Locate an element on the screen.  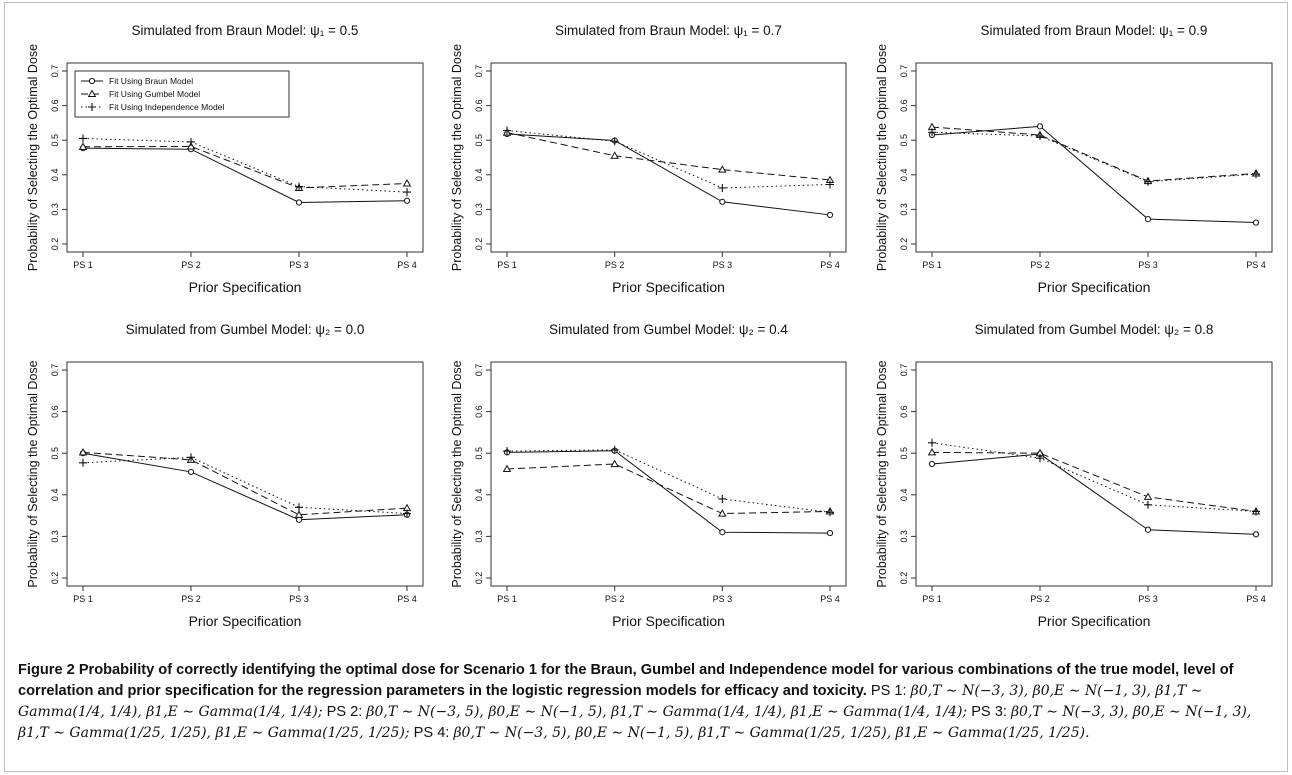
caption-ps2-label: PS 2: is located at coordinates (344, 712).